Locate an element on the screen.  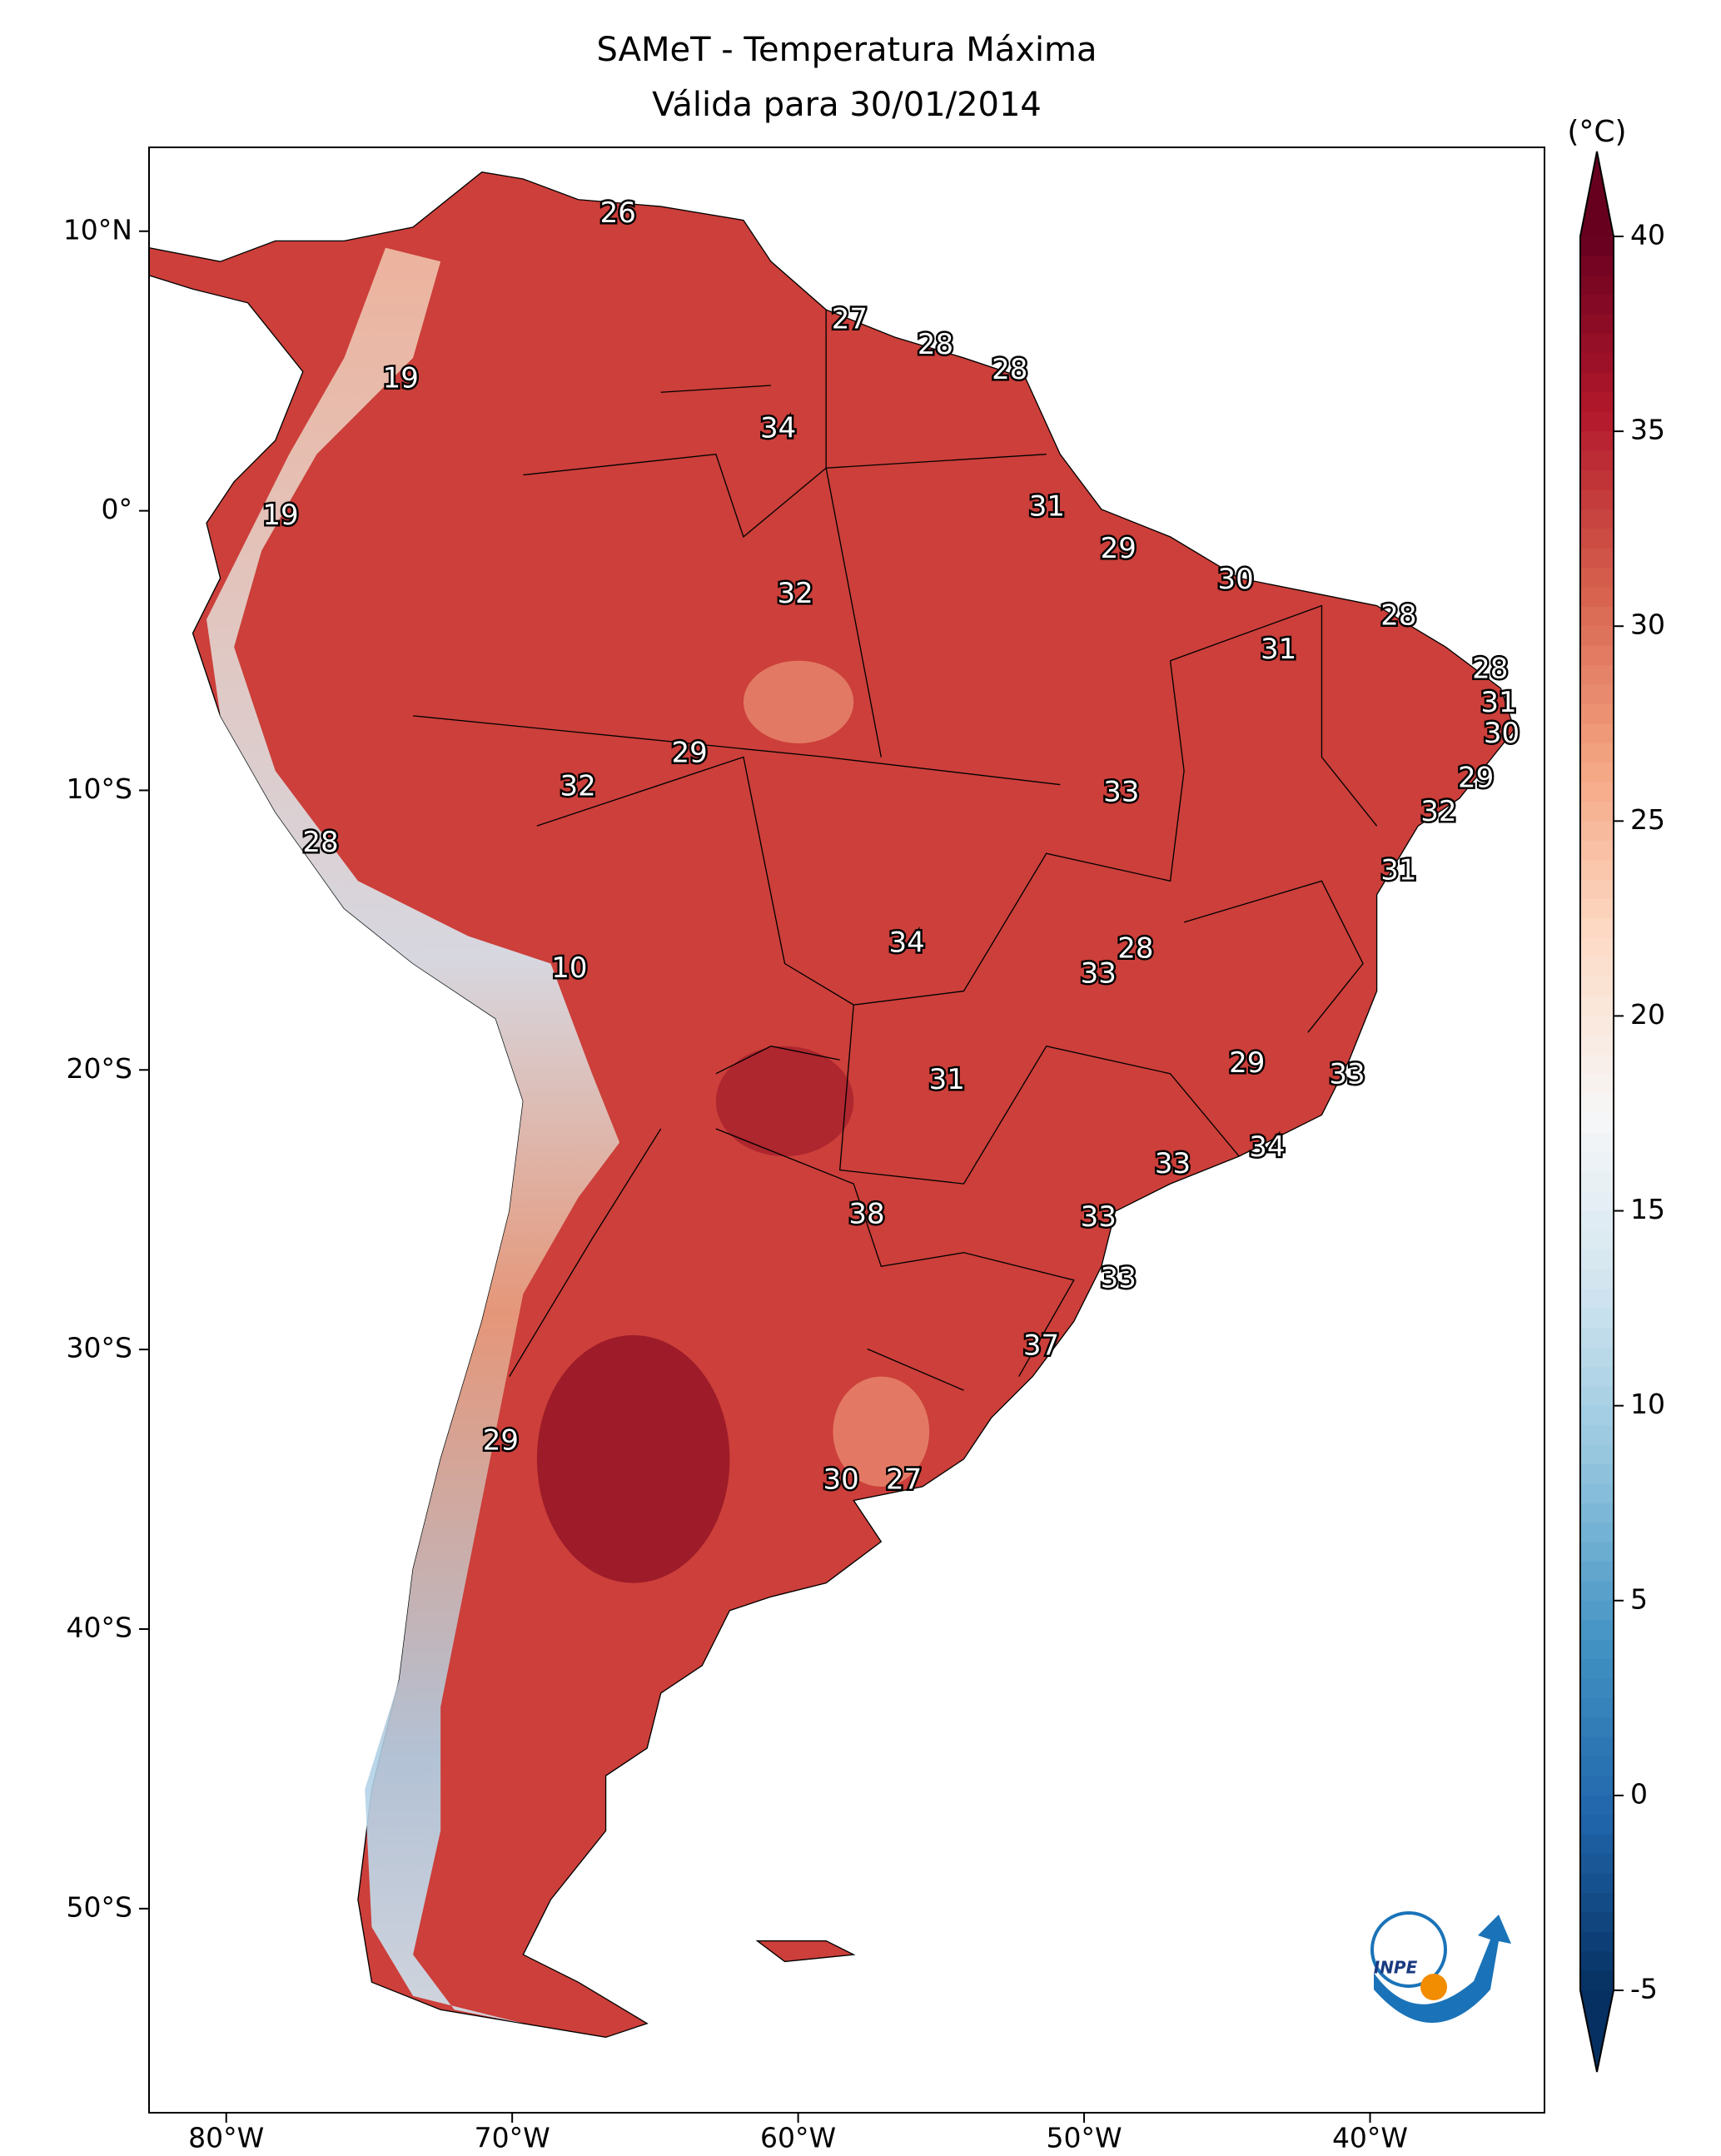
colorbar-tick-label: 5 is located at coordinates (1639, 1598).